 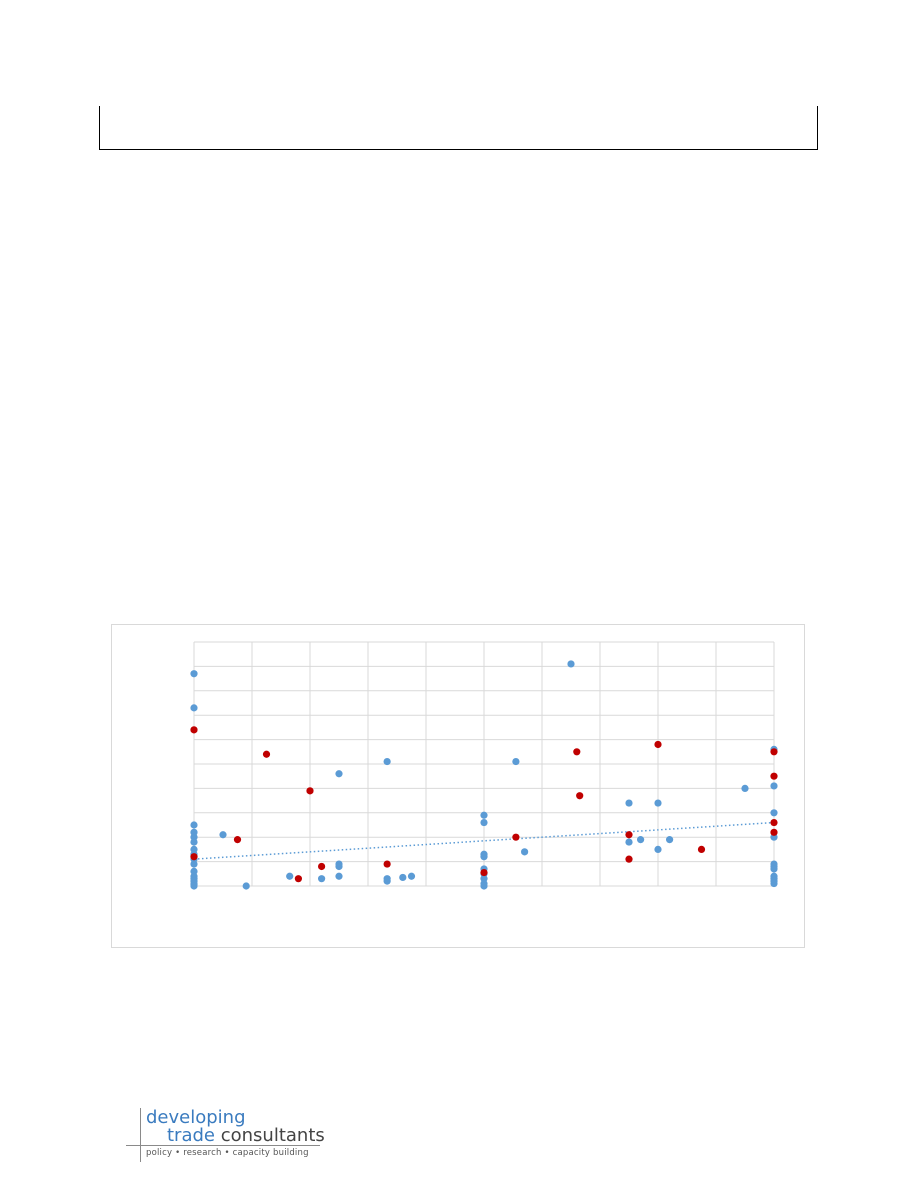 What do you see at coordinates (458, 128) in the screenshot?
I see `header-box` at bounding box center [458, 128].